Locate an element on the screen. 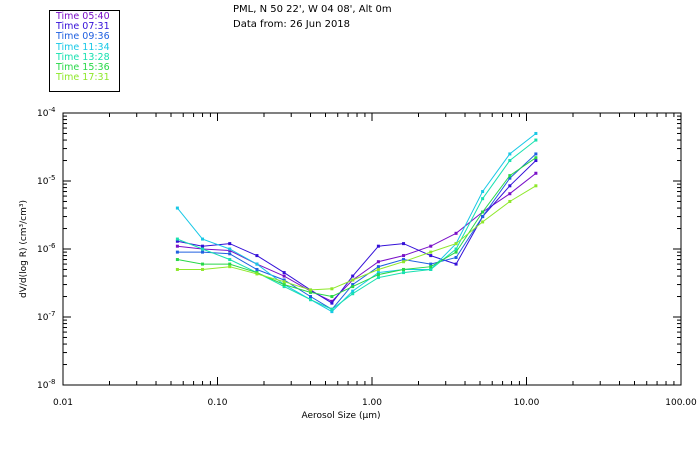  data-date: Data from: 26 Jun 2018 is located at coordinates (292, 24).